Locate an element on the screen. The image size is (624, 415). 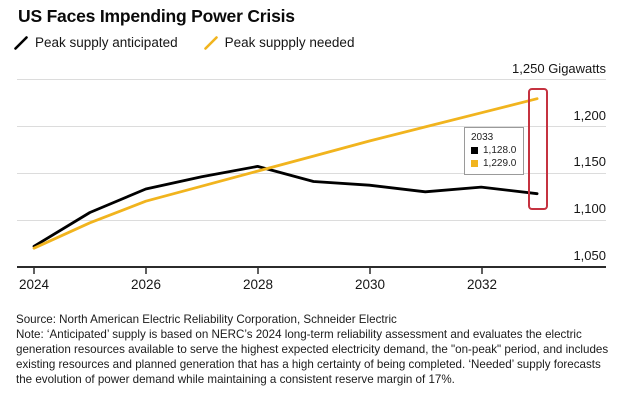
legend-item-needed: Peak suppply needed is located at coordinates (279, 42).